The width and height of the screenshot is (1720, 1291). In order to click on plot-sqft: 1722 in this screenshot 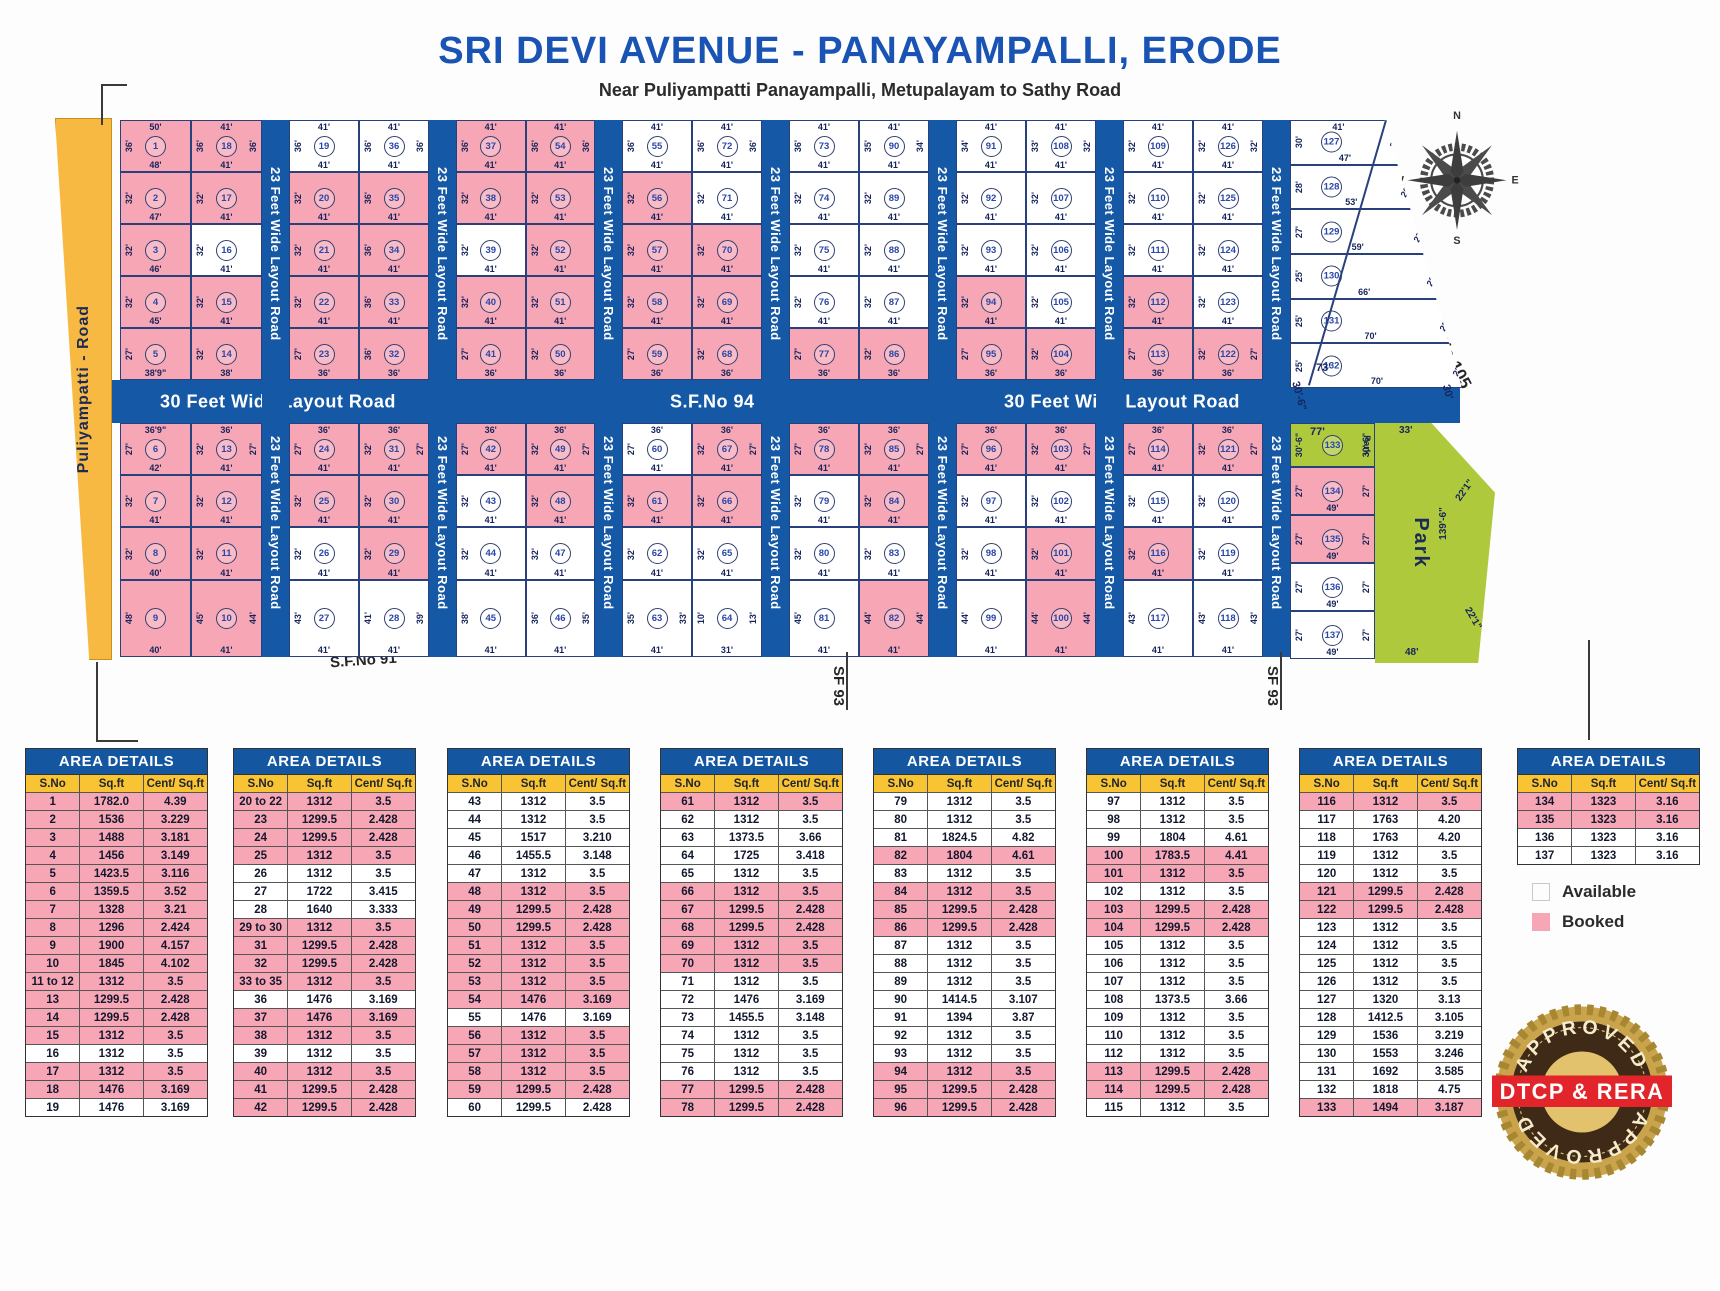, I will do `click(320, 891)`.